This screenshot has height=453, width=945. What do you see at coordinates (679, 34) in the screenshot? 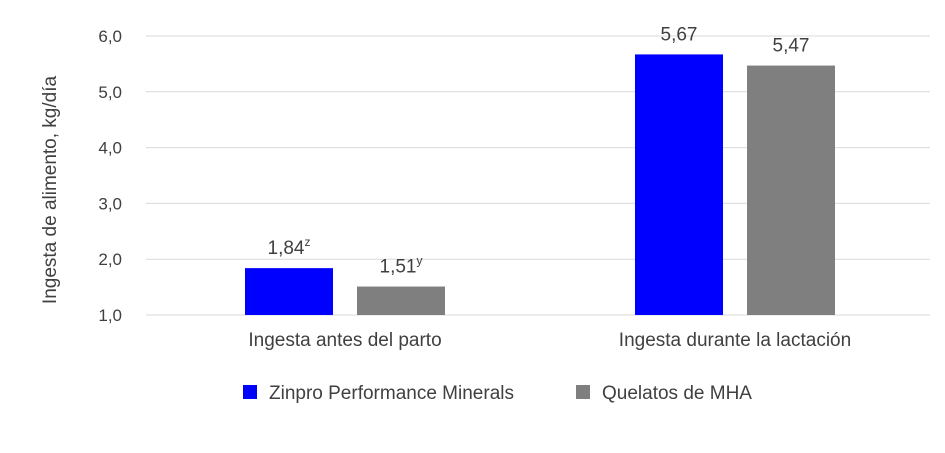
I see `data-label: 5,67` at bounding box center [679, 34].